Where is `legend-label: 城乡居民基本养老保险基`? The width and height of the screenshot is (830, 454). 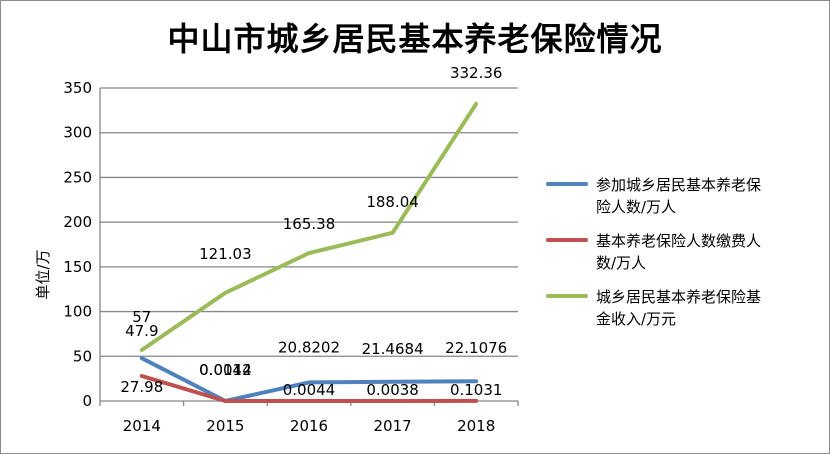 legend-label: 城乡居民基本养老保险基 is located at coordinates (678, 297).